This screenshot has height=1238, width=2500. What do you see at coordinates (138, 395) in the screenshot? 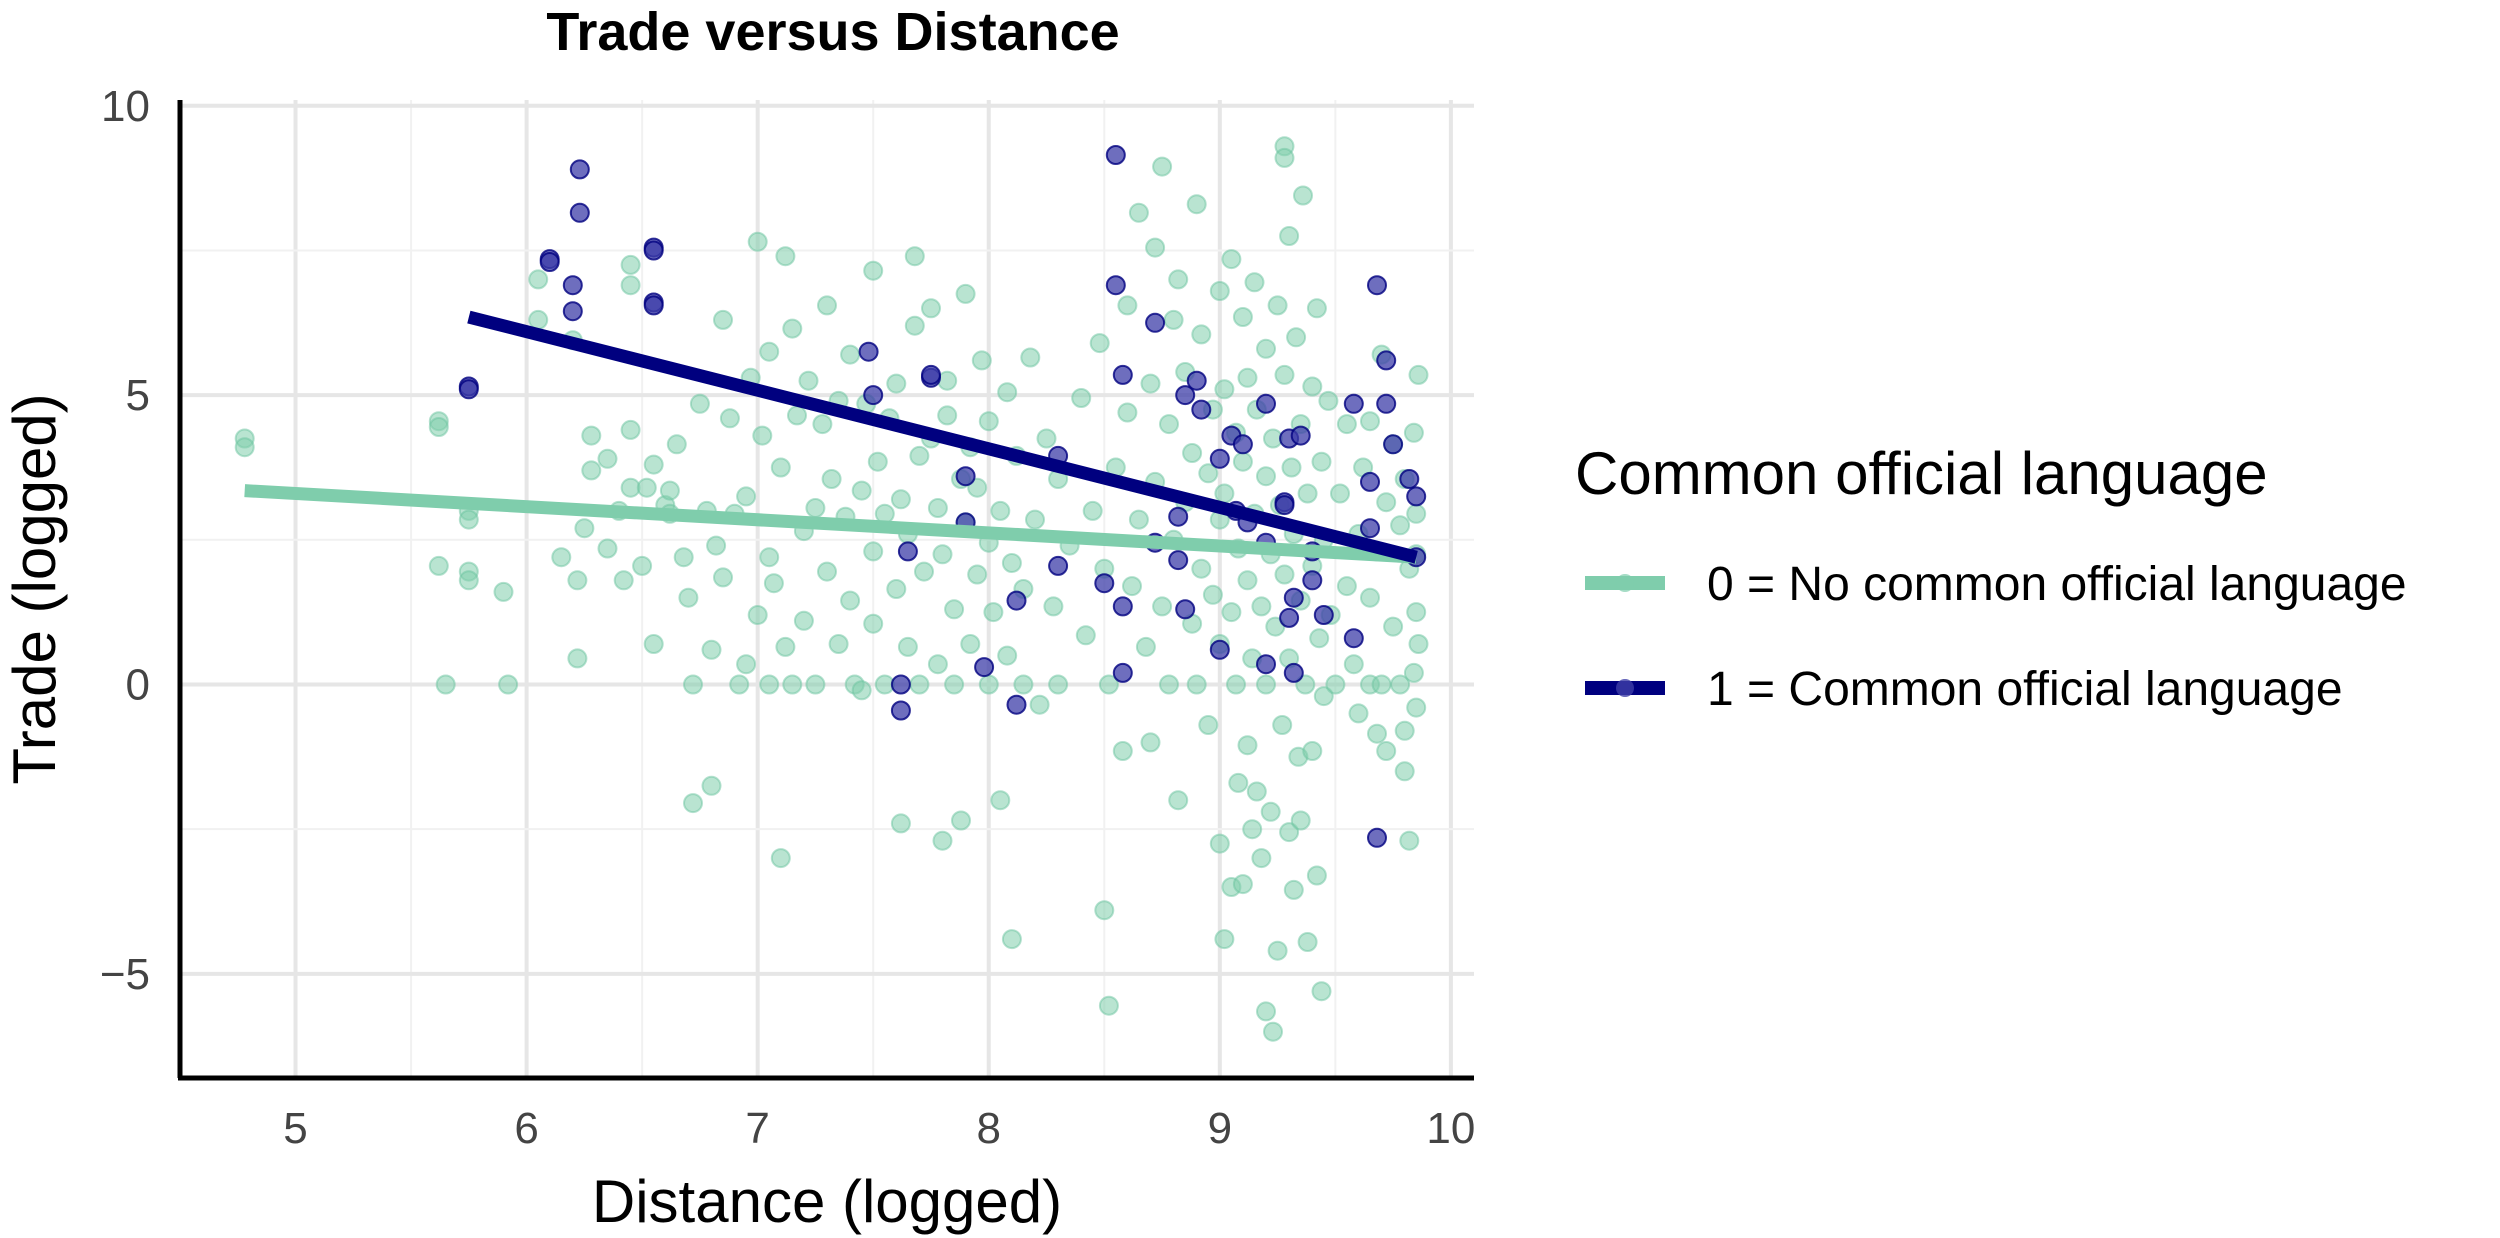
I see `y-tick-label: 5` at bounding box center [138, 395].